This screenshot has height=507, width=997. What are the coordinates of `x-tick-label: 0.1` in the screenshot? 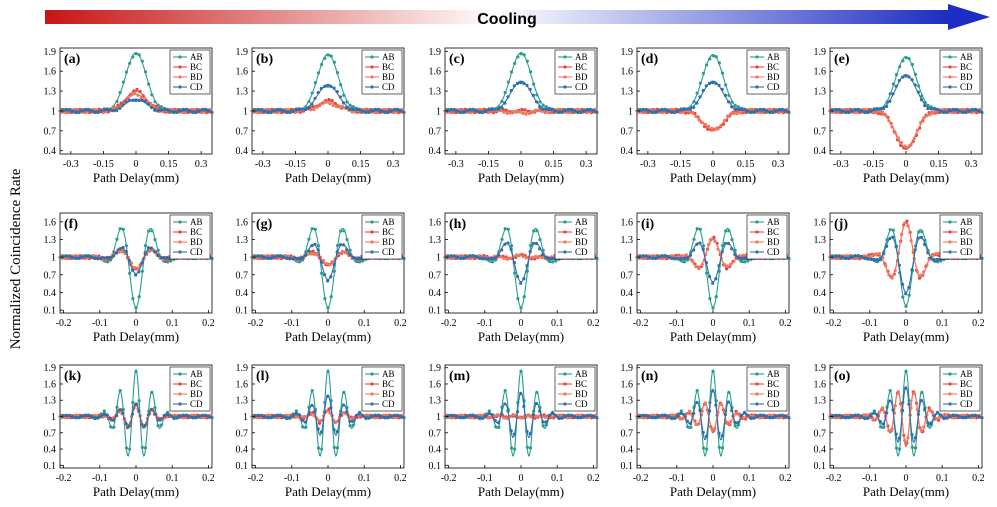 It's located at (557, 323).